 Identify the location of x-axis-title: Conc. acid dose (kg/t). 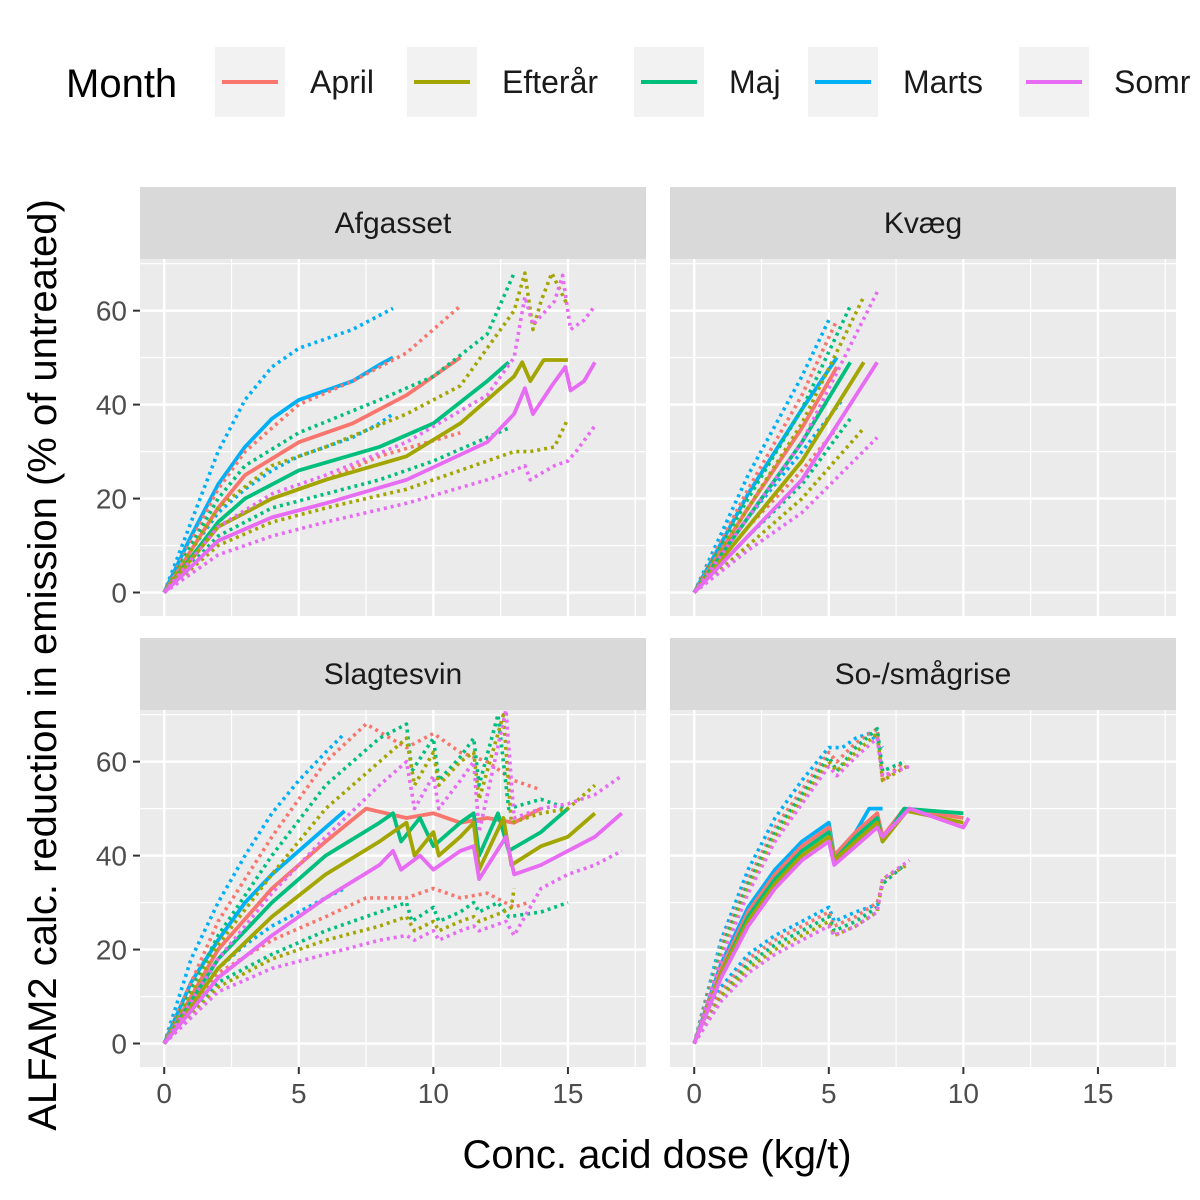
(656, 1155).